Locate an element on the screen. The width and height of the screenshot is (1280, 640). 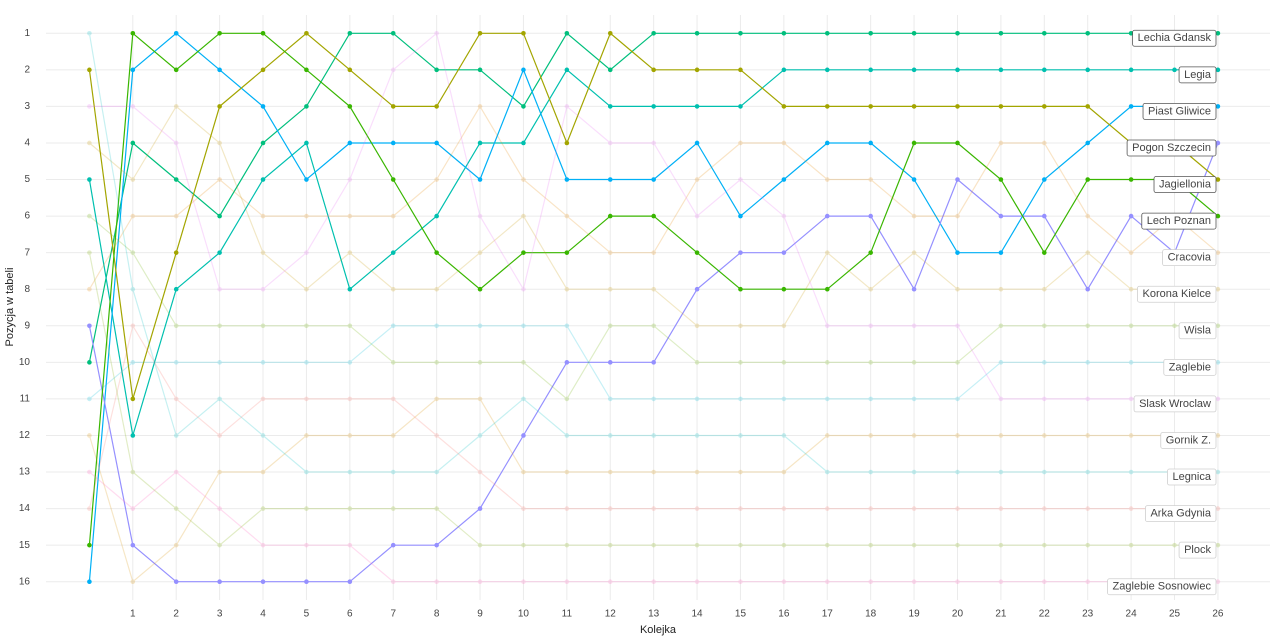
x-tick-label: 17 is located at coordinates (828, 614).